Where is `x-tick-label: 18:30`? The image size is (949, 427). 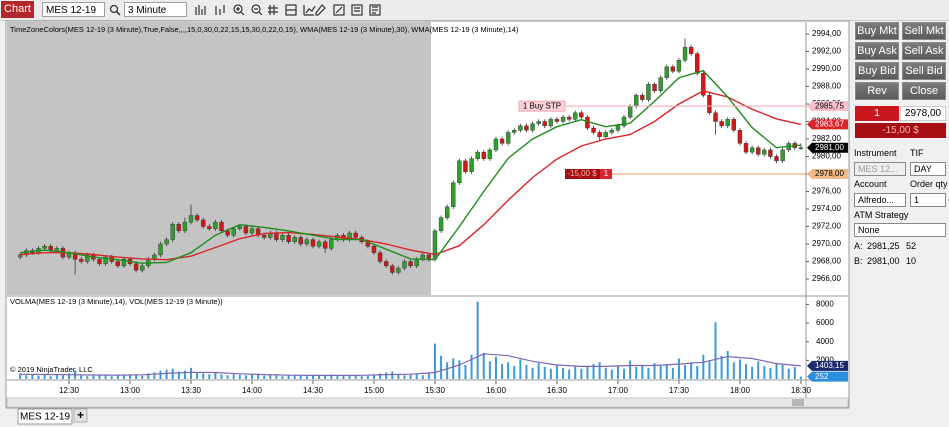 x-tick-label: 18:30 is located at coordinates (801, 390).